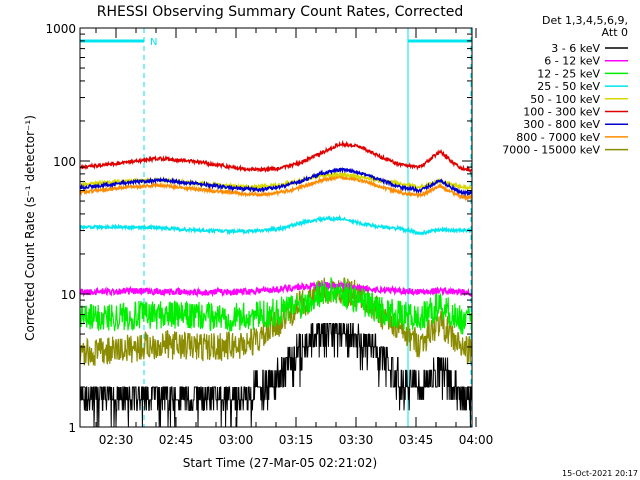  Describe the element at coordinates (476, 440) in the screenshot. I see `x-tick-label: 04:00` at that location.